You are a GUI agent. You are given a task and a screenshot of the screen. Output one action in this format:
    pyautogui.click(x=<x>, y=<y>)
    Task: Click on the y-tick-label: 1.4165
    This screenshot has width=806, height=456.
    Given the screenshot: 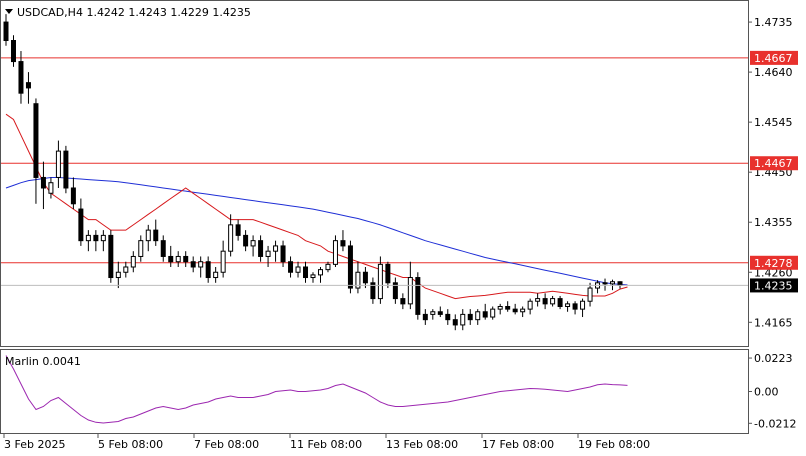 What is the action you would take?
    pyautogui.click(x=773, y=322)
    